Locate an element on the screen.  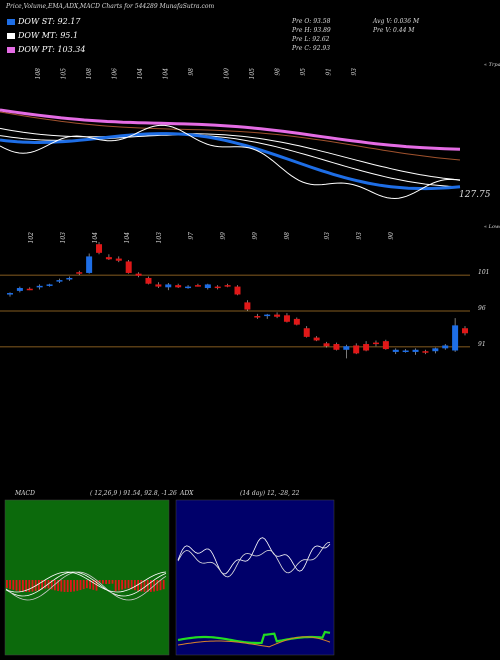
legend-label-mt: DOW MT: 95.1 is located at coordinates (48, 35).